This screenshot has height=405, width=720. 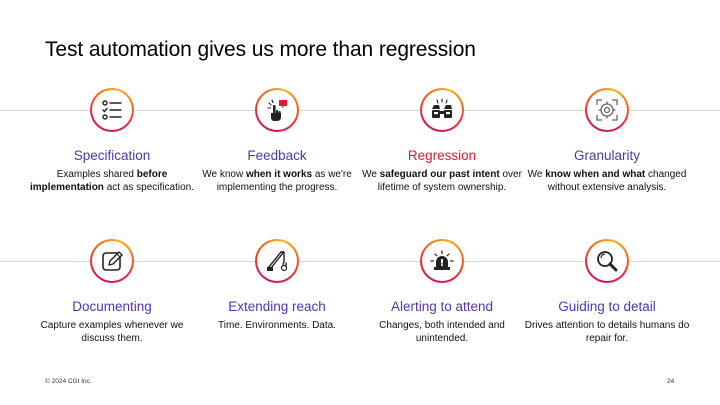 I want to click on checklist-icon, so click(x=112, y=110).